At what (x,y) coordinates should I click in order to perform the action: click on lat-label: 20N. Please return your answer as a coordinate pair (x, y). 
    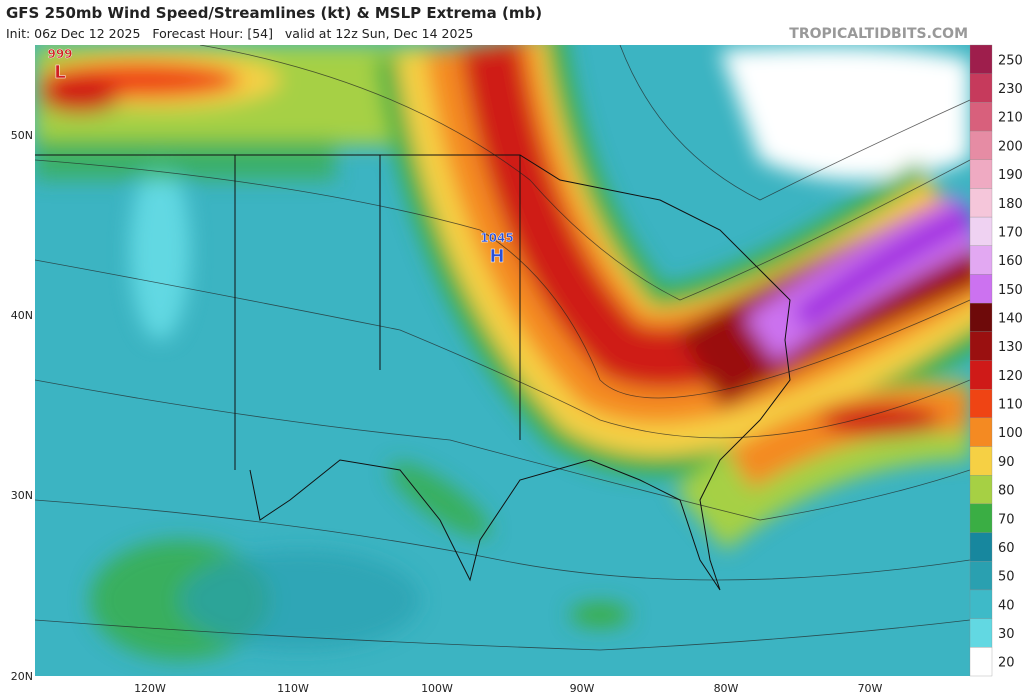
    Looking at the image, I should click on (22, 676).